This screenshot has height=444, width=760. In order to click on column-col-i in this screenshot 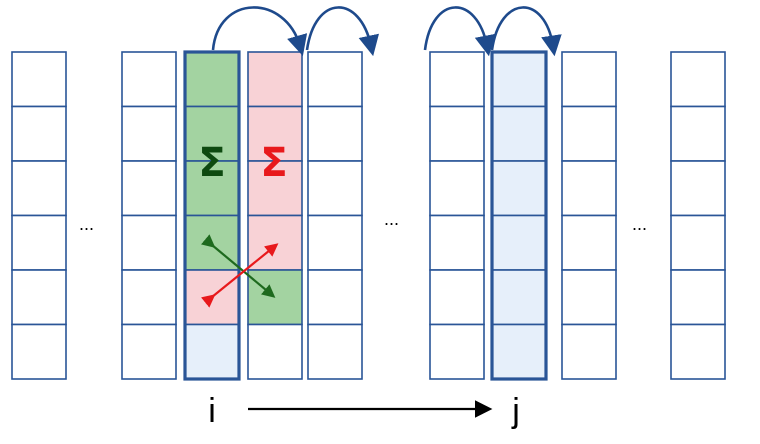, I will do `click(212, 215)`.